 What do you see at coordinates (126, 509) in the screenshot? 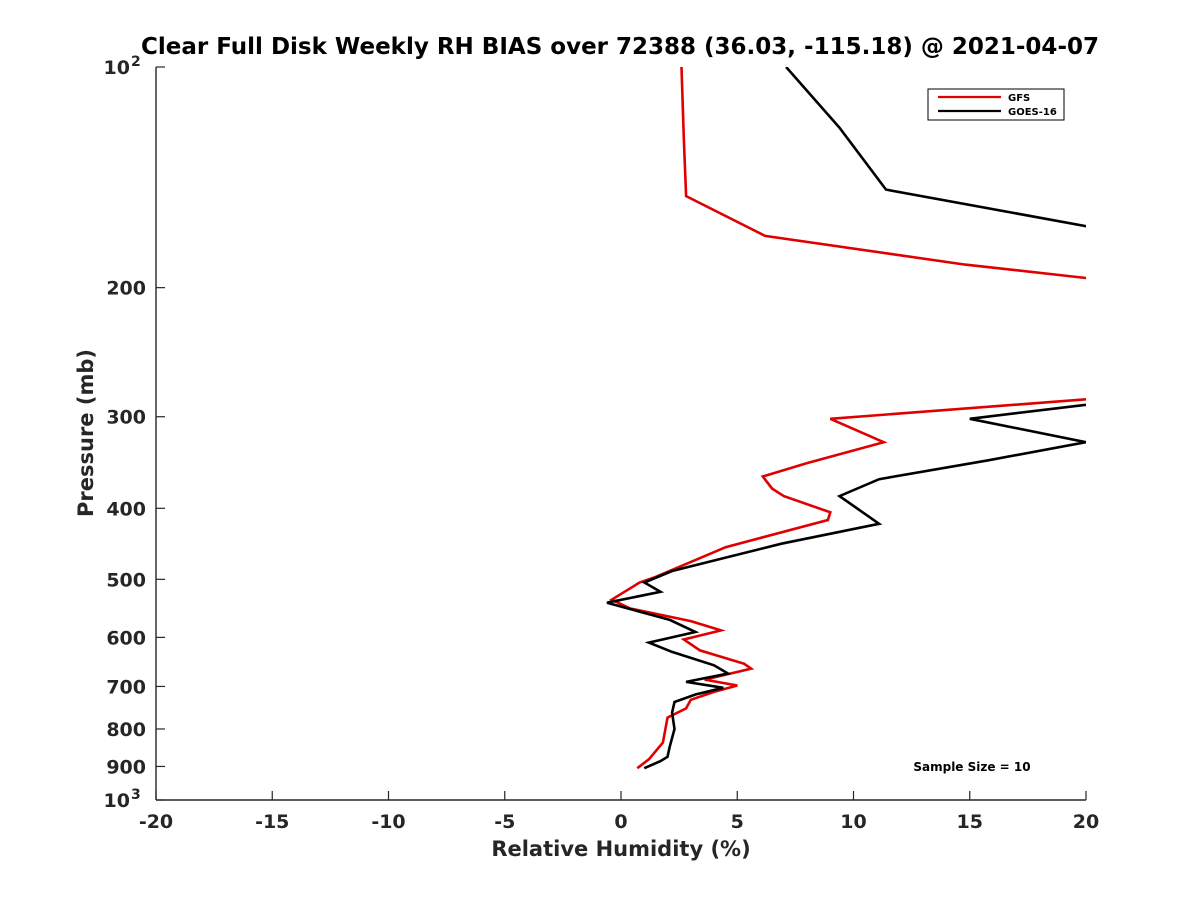
I see `y-tick-label: 400` at bounding box center [126, 509].